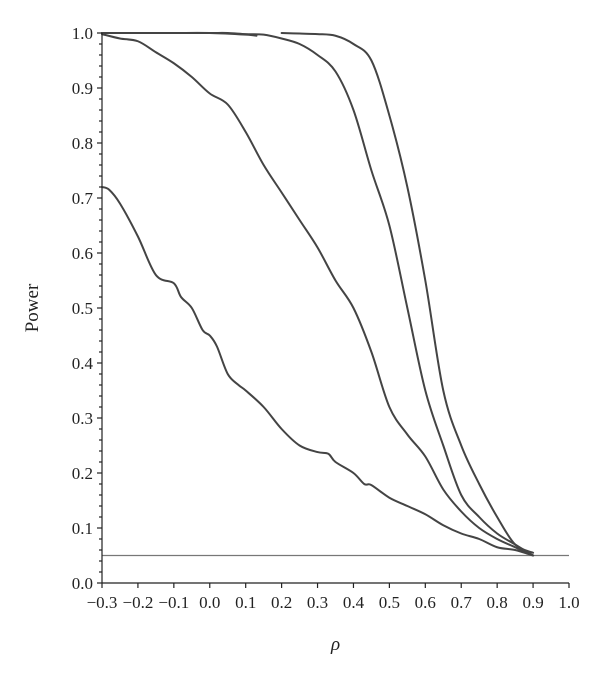 This screenshot has width=600, height=674. Describe the element at coordinates (82, 308) in the screenshot. I see `y-tick-label: 0.5` at that location.